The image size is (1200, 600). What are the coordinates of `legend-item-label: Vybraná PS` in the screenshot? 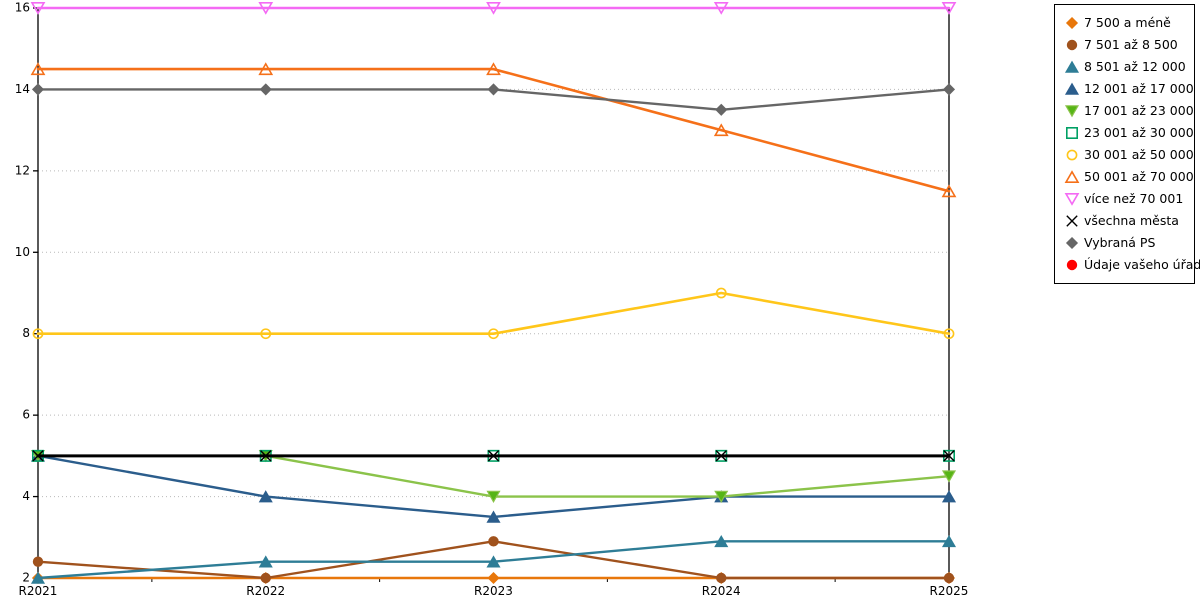 It's located at (1120, 242).